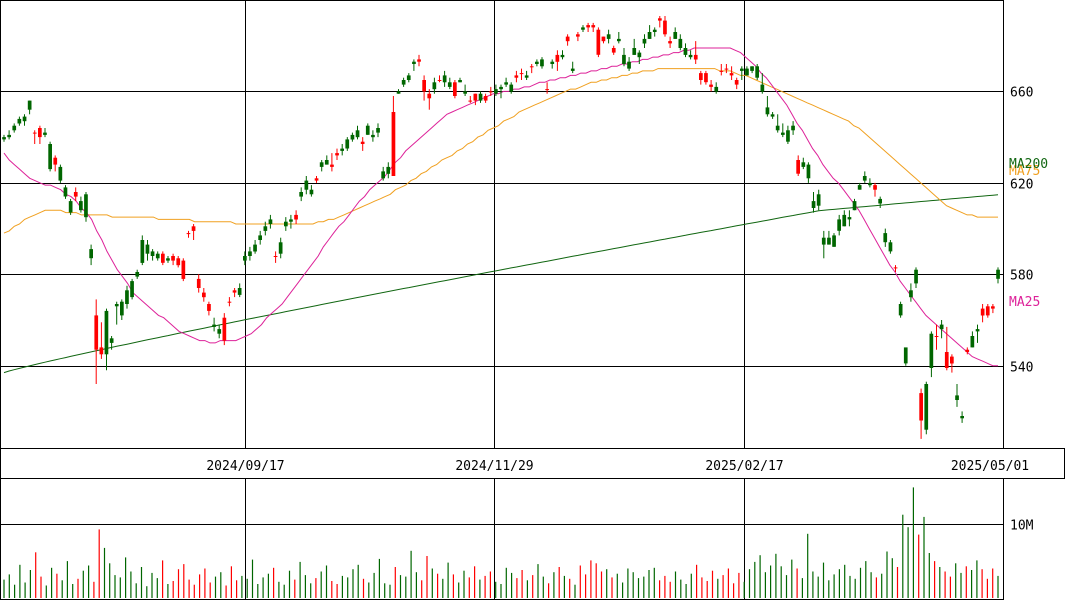 Image resolution: width=1065 pixels, height=600 pixels. I want to click on date-tick-label: 2024/09/17, so click(245, 466).